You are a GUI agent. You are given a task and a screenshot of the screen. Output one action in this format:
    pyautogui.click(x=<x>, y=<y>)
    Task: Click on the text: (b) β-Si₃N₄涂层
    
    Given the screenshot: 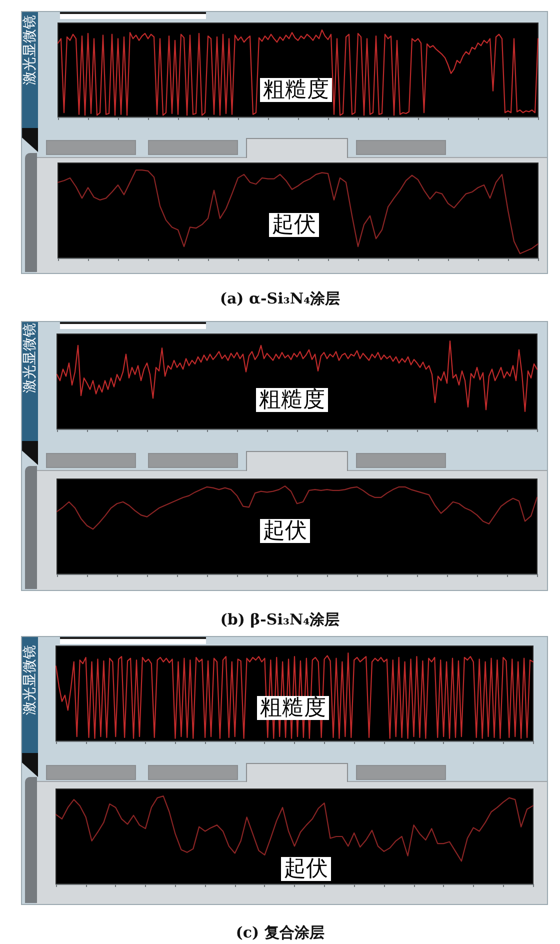 What is the action you would take?
    pyautogui.click(x=280, y=619)
    